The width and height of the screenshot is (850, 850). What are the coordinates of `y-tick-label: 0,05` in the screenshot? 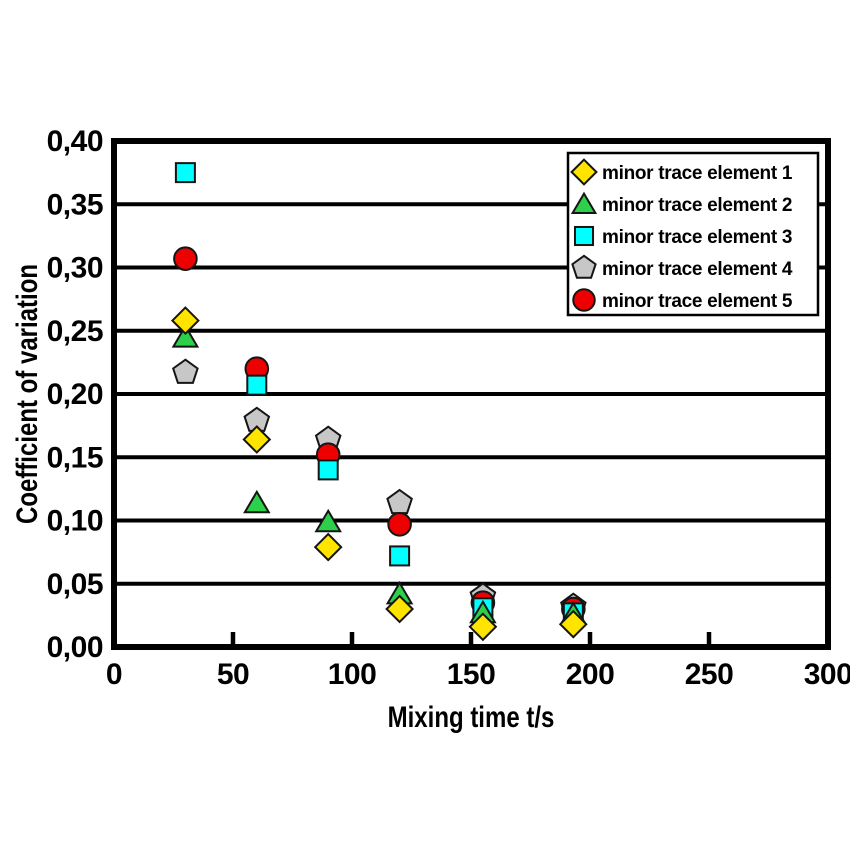 It's located at (75, 584).